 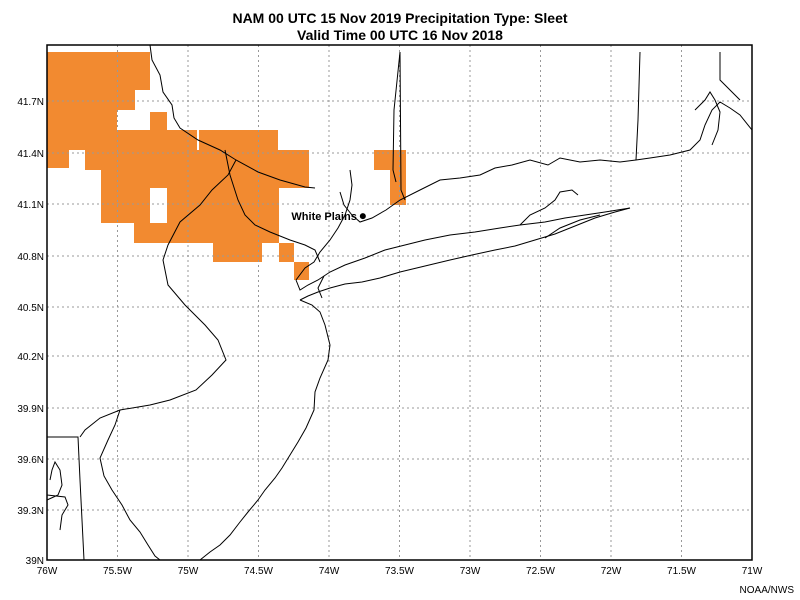 What do you see at coordinates (35, 561) in the screenshot?
I see `lat-tick-label: 39N` at bounding box center [35, 561].